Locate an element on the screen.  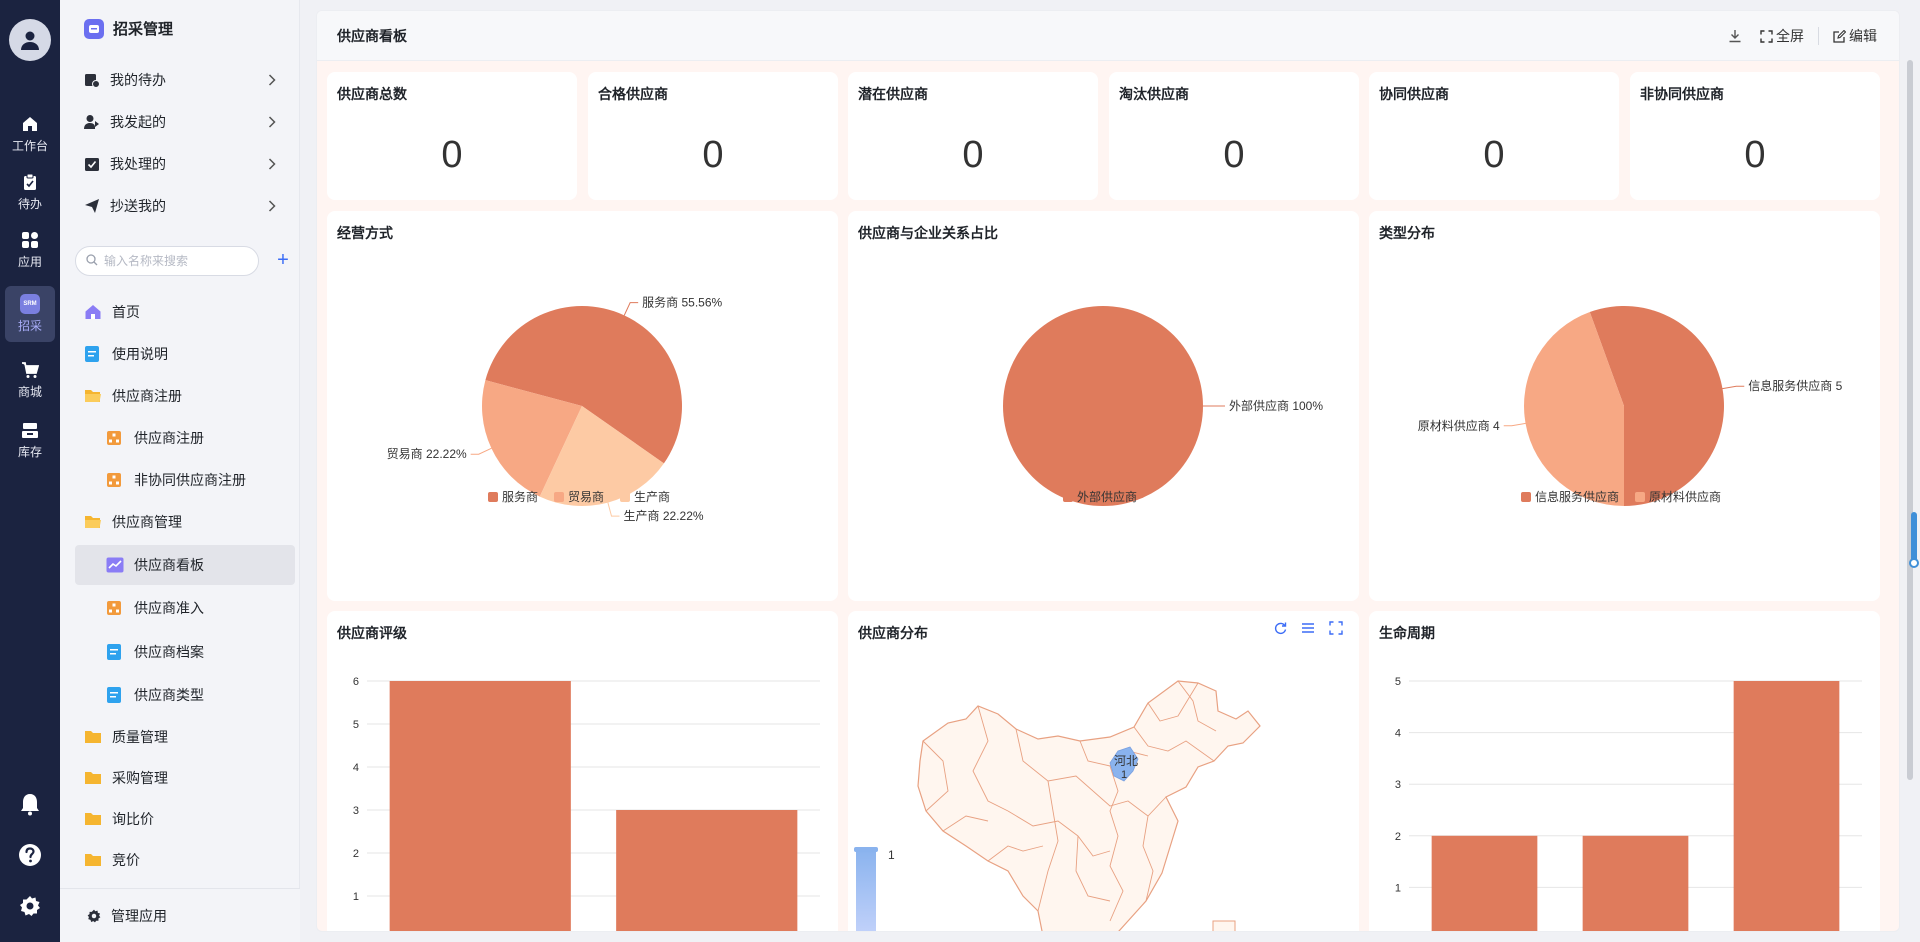
manage-apps-button: 管理应用 is located at coordinates (180, 915).